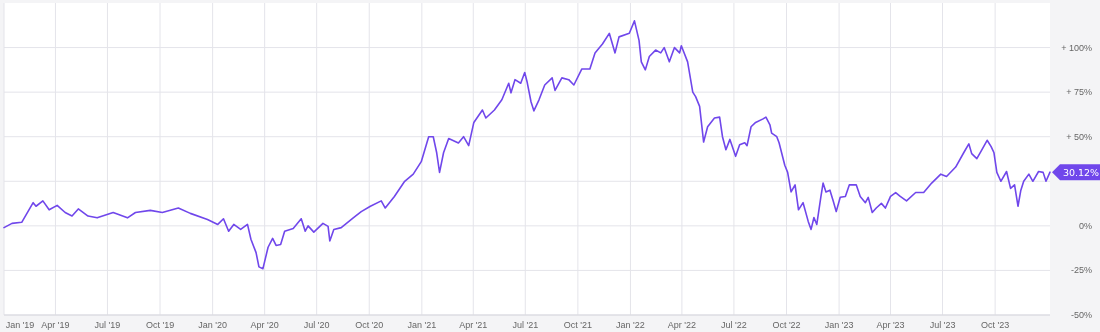 The image size is (1100, 332). Describe the element at coordinates (160, 325) in the screenshot. I see `x-tick-label: Oct '19` at that location.